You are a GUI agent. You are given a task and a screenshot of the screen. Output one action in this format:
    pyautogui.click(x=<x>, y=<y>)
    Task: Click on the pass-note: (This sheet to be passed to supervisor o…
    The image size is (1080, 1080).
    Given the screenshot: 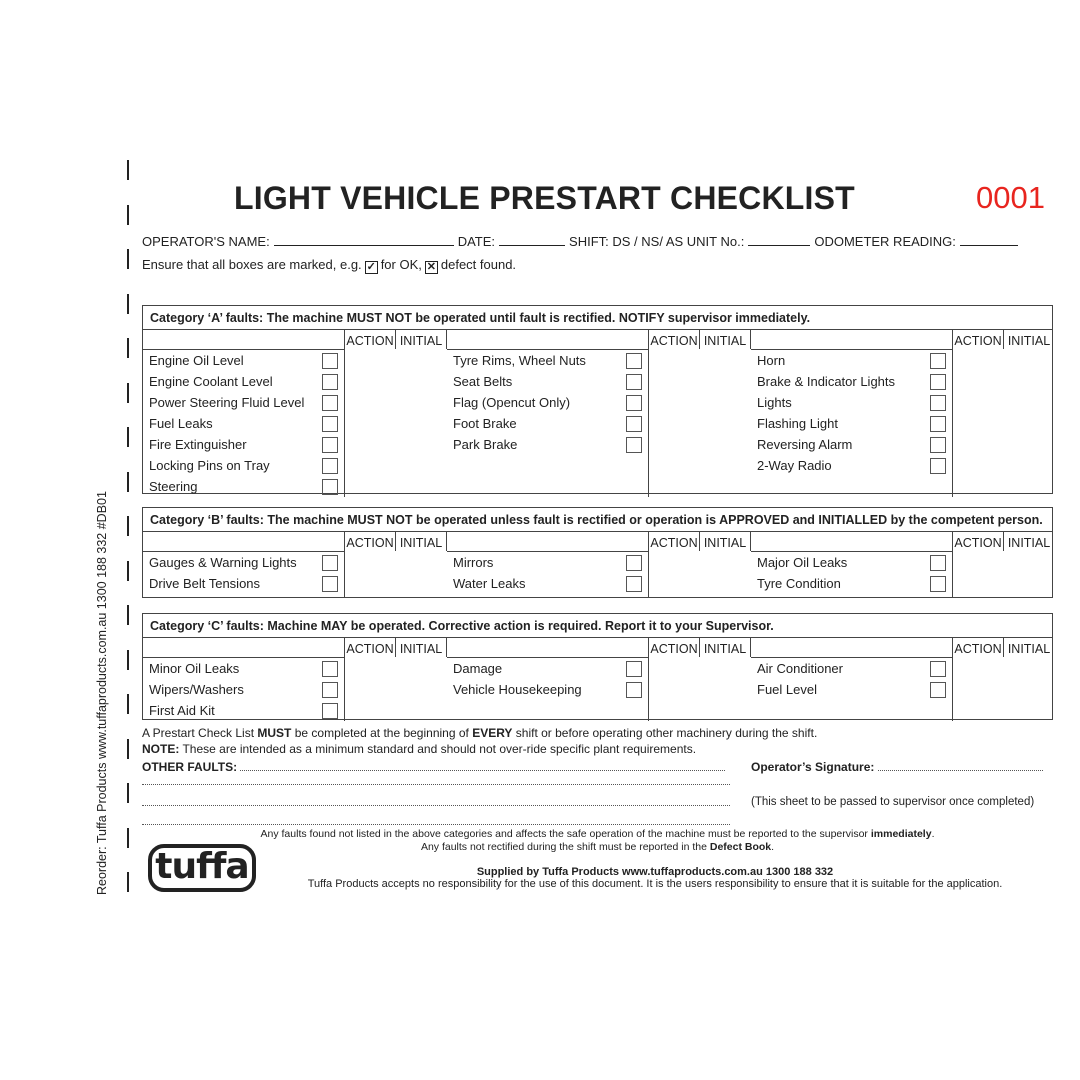 What is the action you would take?
    pyautogui.click(x=893, y=802)
    